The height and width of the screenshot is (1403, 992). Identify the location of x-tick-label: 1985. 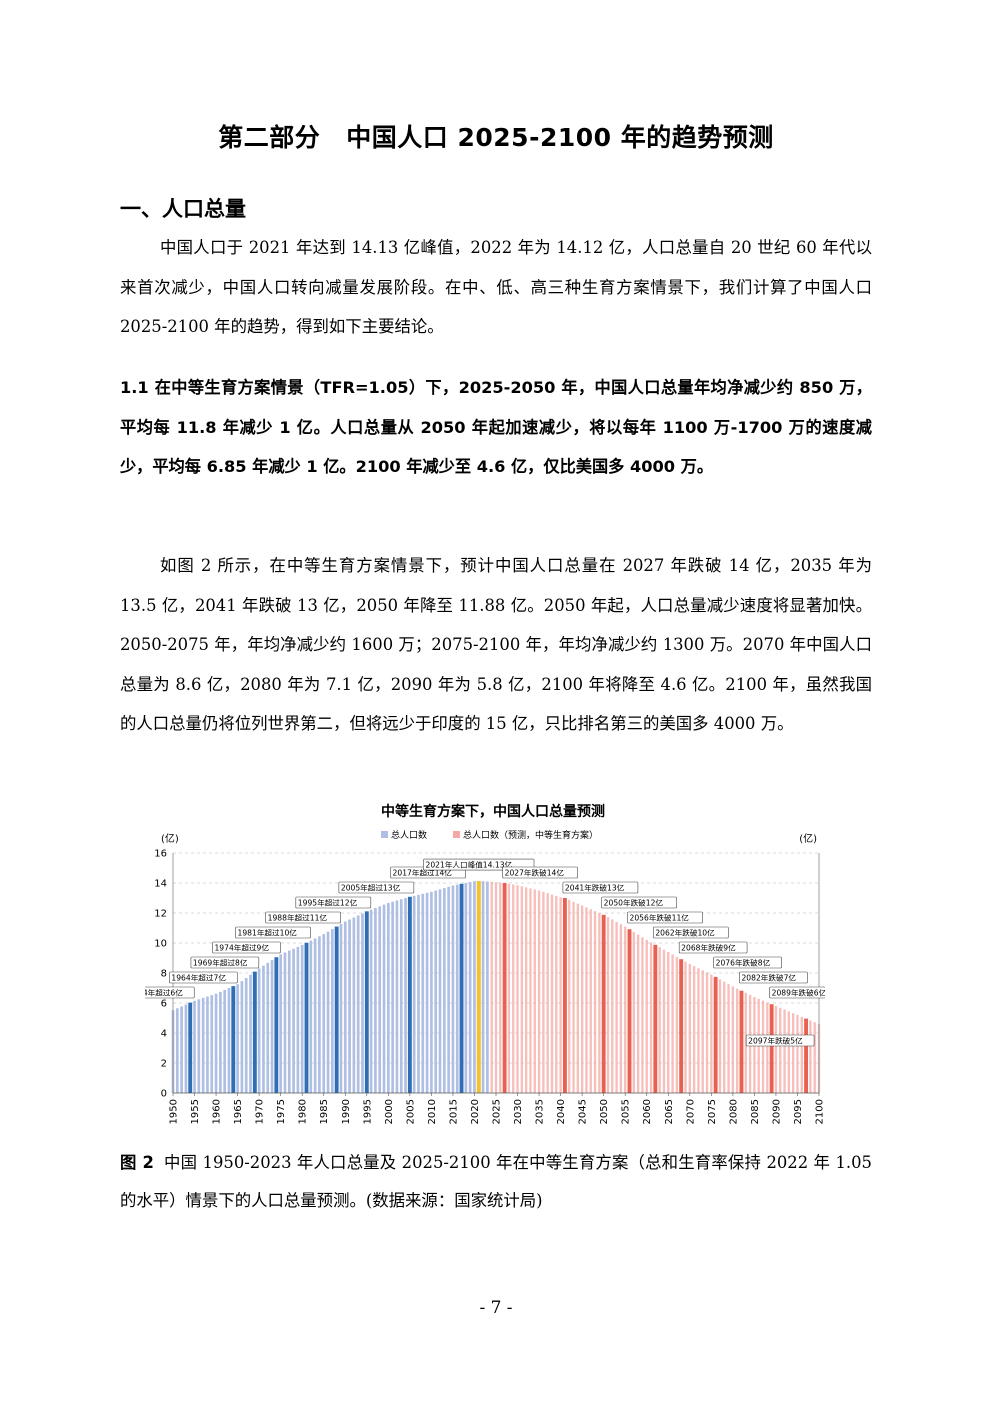
(324, 1111).